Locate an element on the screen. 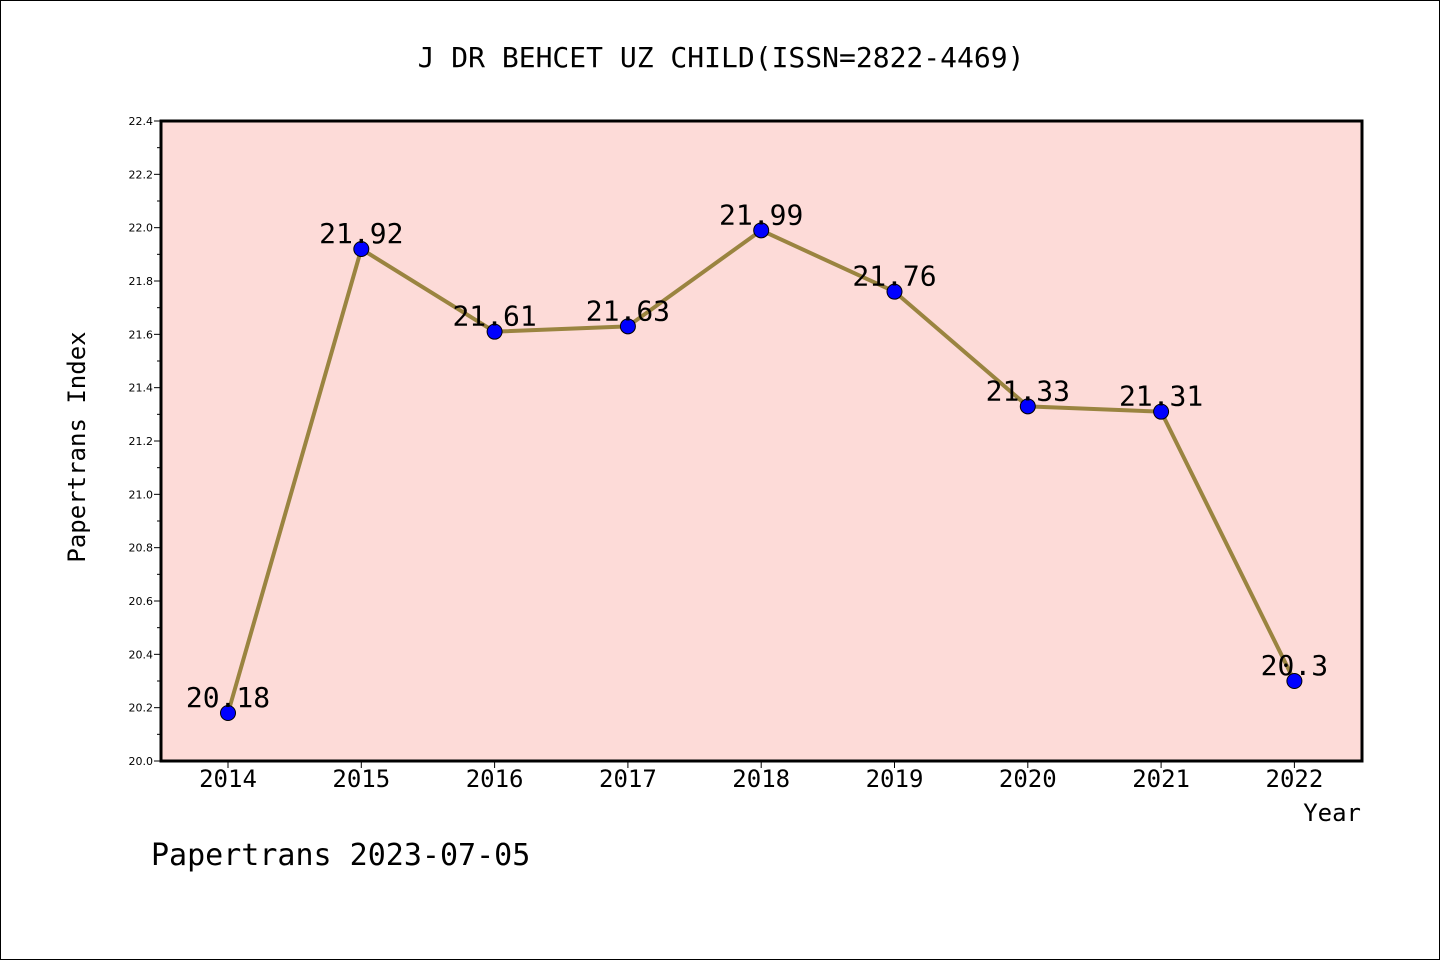 The image size is (1440, 961). data-label: 21.33 is located at coordinates (1028, 390).